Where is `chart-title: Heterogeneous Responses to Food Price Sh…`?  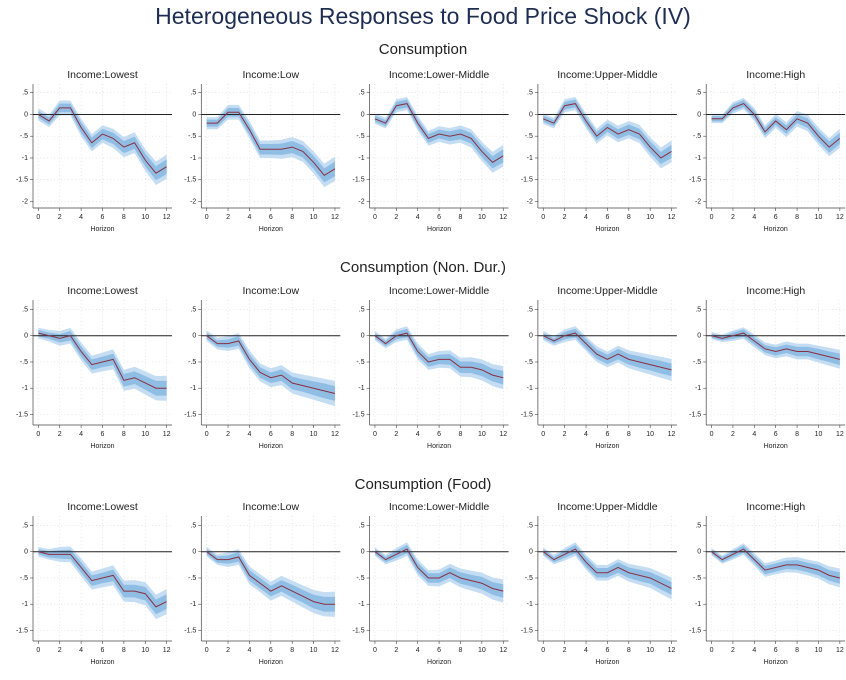 chart-title: Heterogeneous Responses to Food Price Sh… is located at coordinates (423, 16).